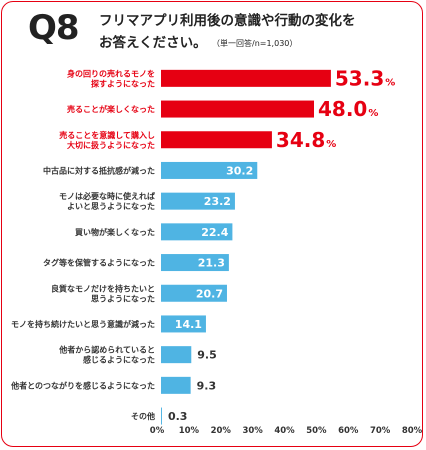 This screenshot has height=450, width=426. I want to click on x-tick-label: 50%, so click(316, 431).